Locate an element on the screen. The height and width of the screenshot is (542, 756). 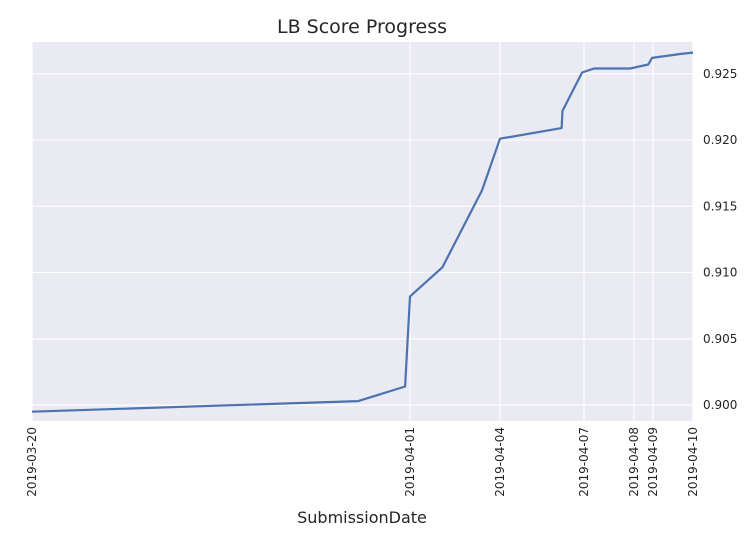
y-tick-label: 0.910 is located at coordinates (720, 273).